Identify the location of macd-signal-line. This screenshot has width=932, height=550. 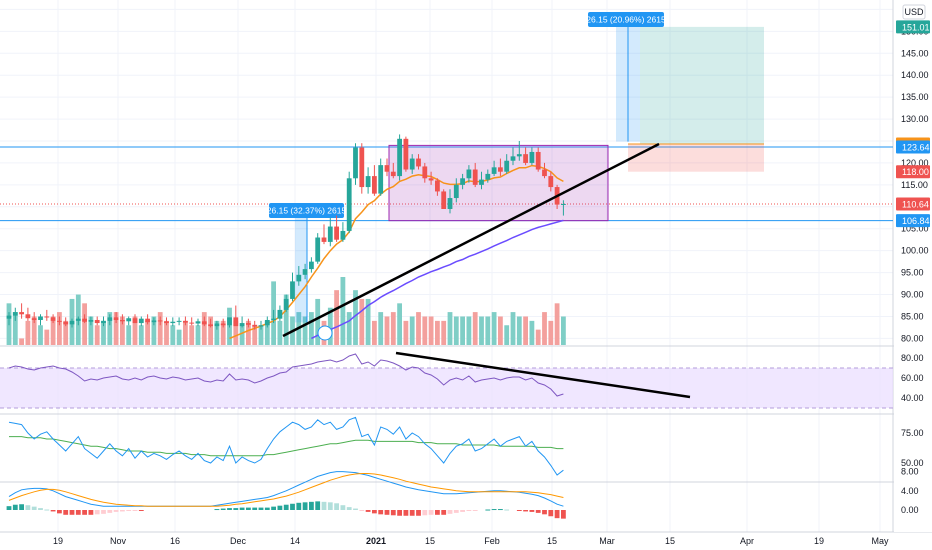
(286, 490).